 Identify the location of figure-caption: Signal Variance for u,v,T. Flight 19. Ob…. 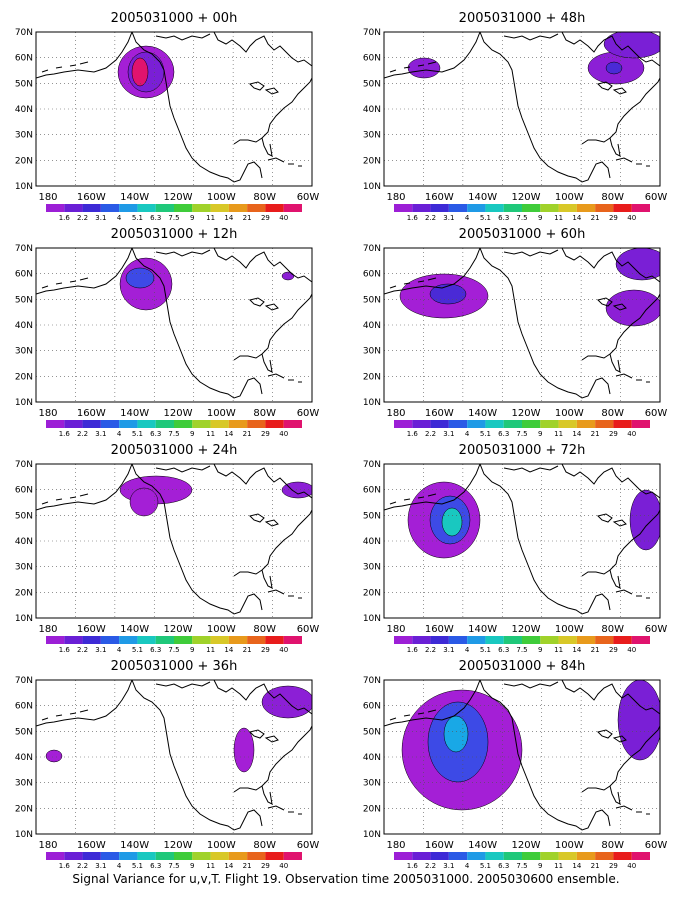
(346, 879).